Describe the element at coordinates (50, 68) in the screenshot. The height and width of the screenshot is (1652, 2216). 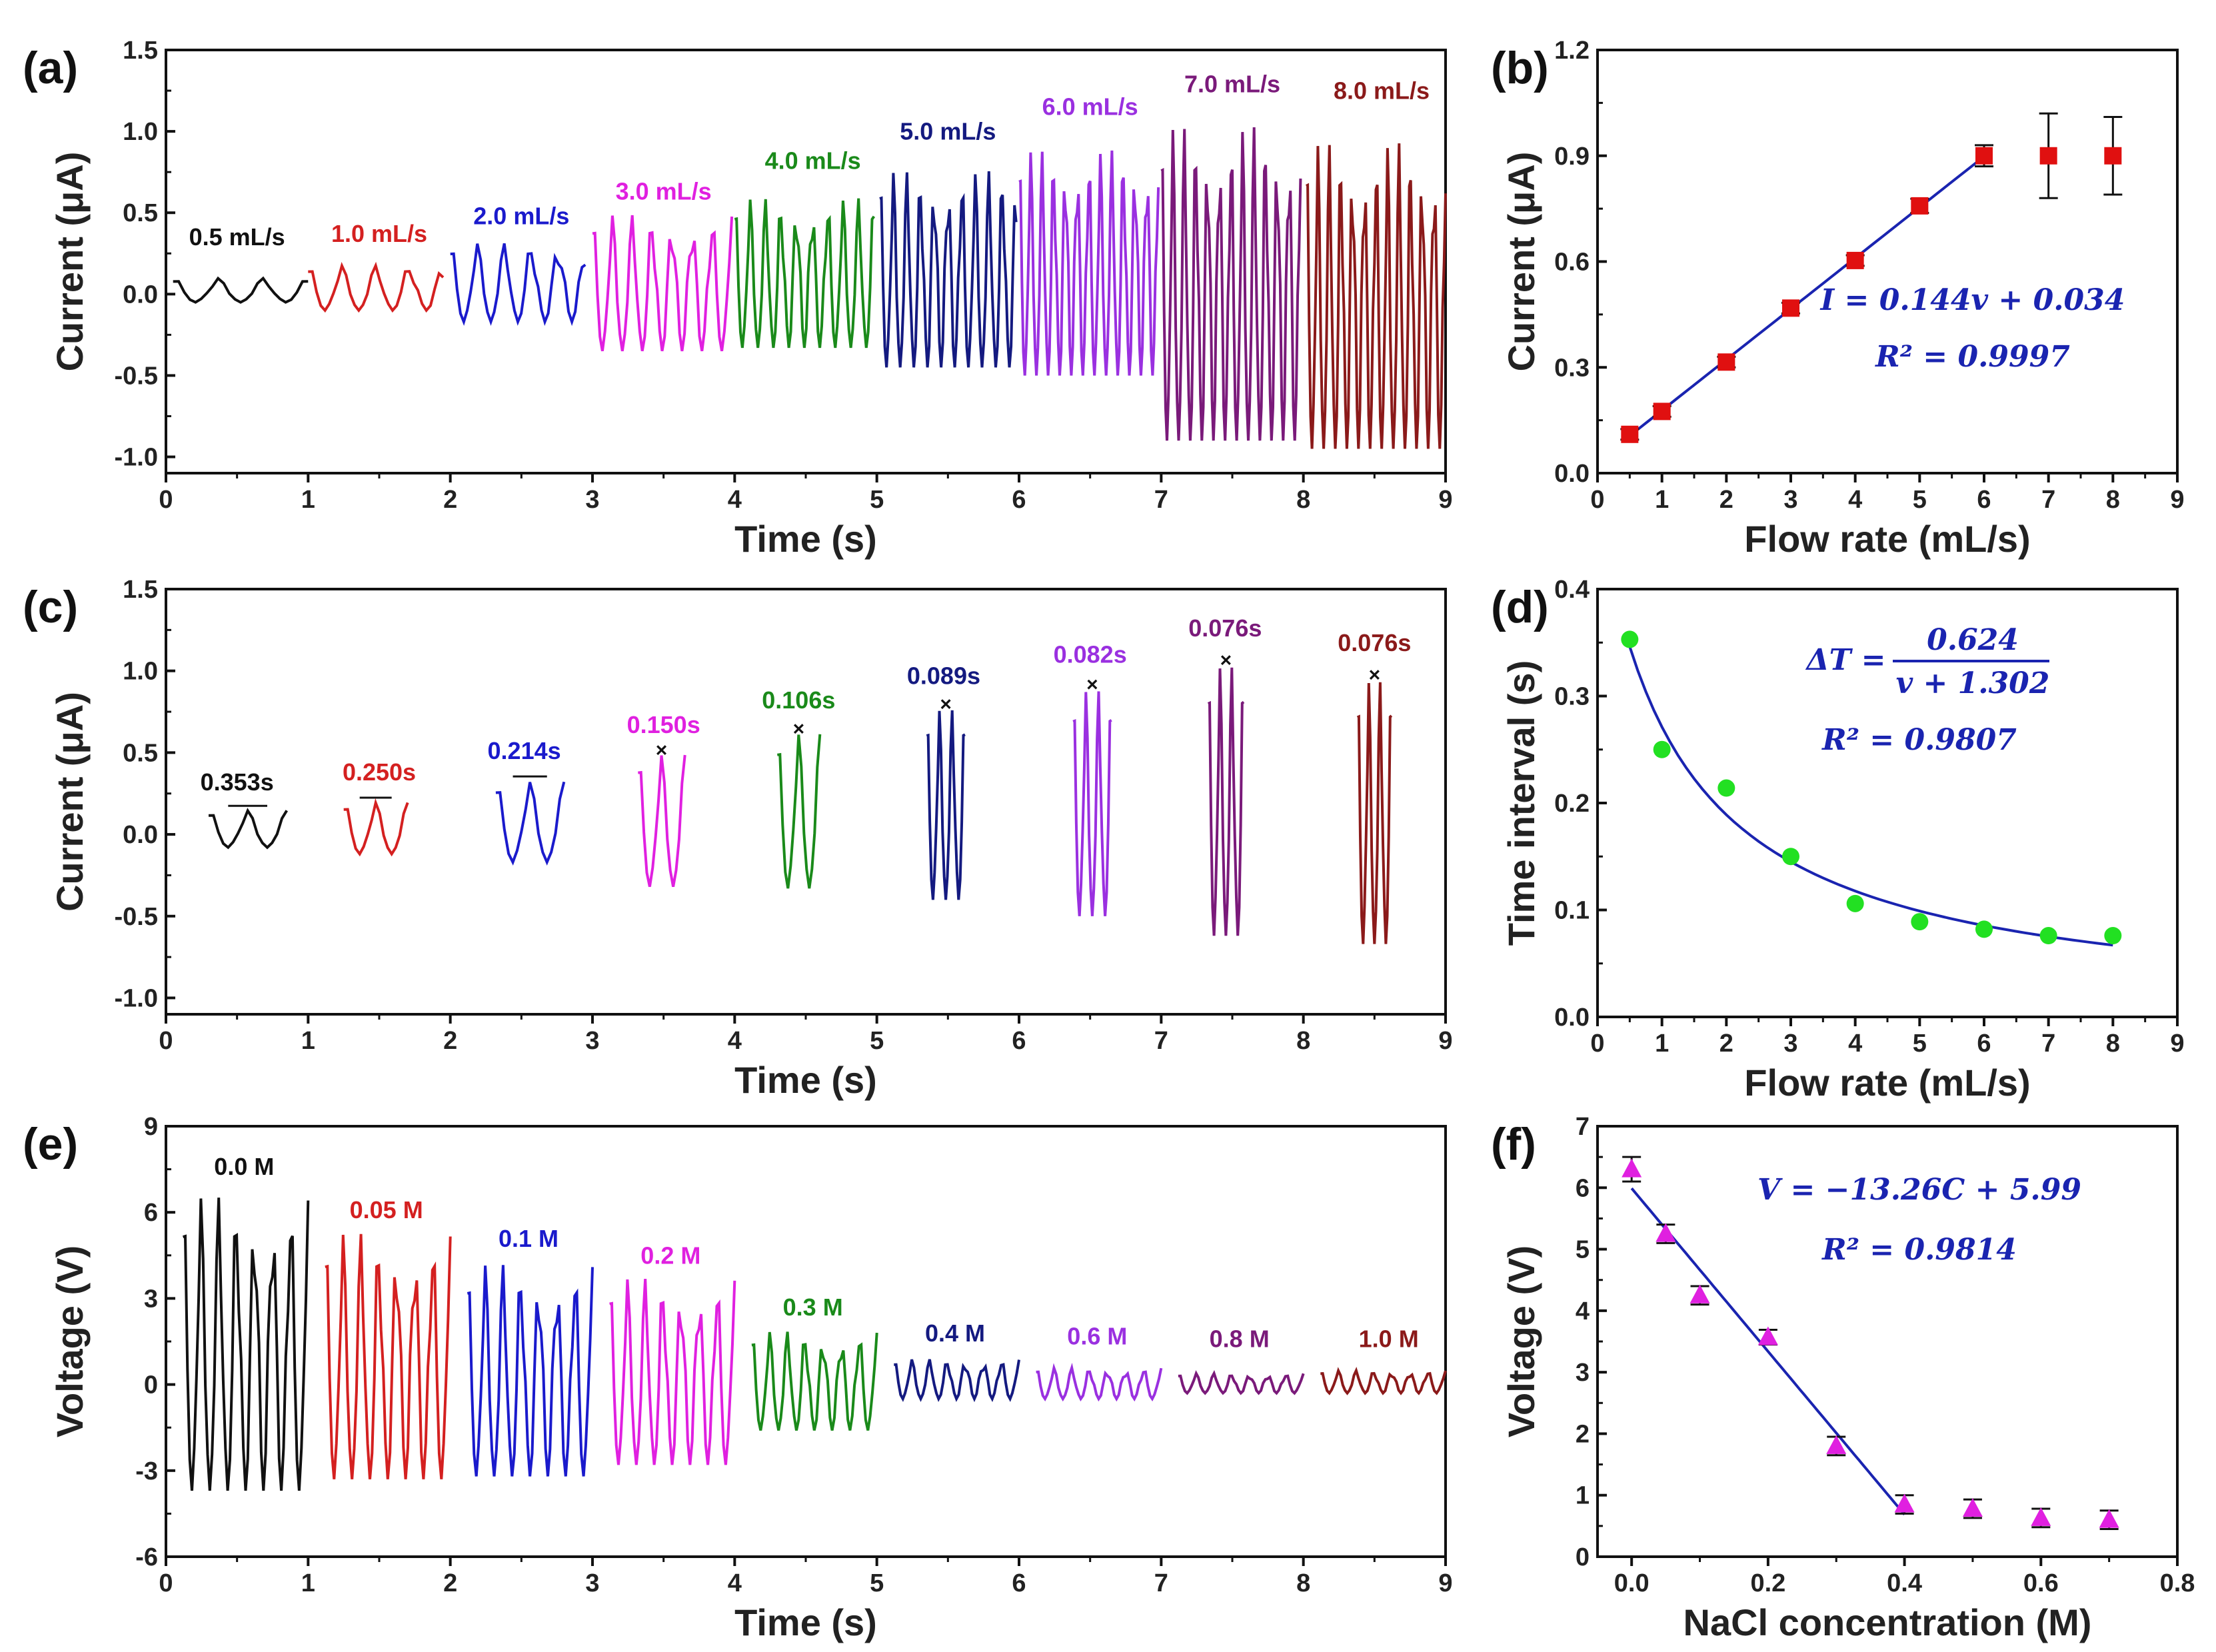
I see `panel-label: (a)` at that location.